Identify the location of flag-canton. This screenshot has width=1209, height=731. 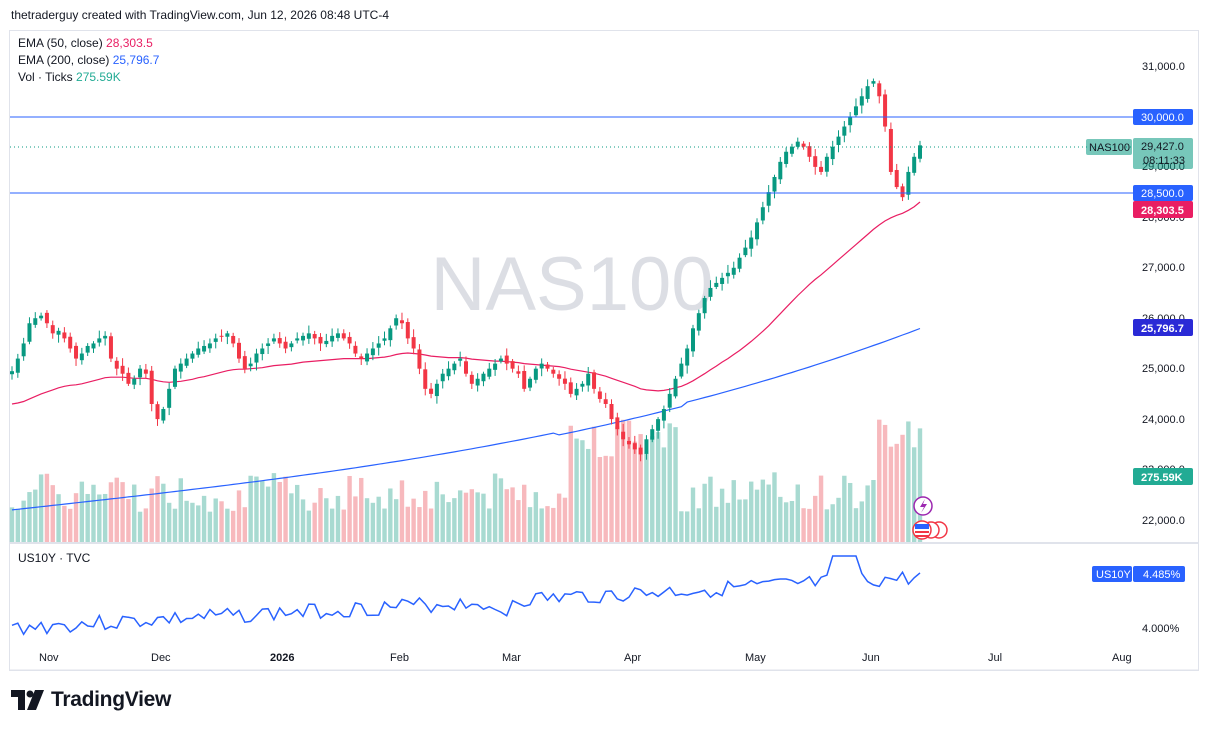
(922, 526).